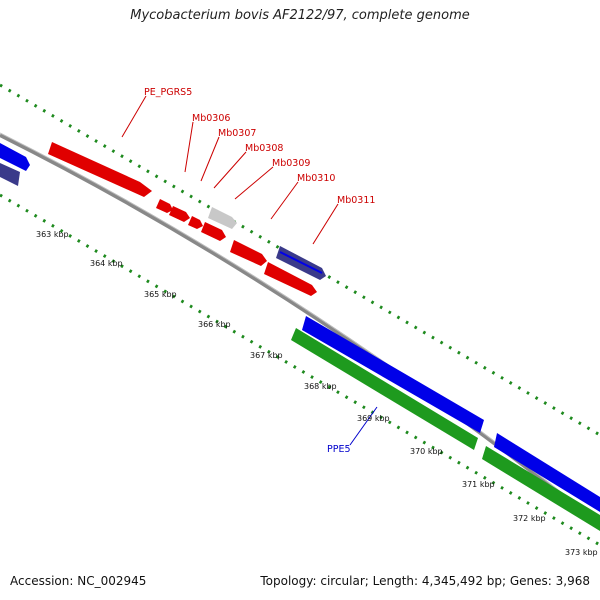 The width and height of the screenshot is (600, 600). What do you see at coordinates (230, 170) in the screenshot?
I see `leader-mb0308` at bounding box center [230, 170].